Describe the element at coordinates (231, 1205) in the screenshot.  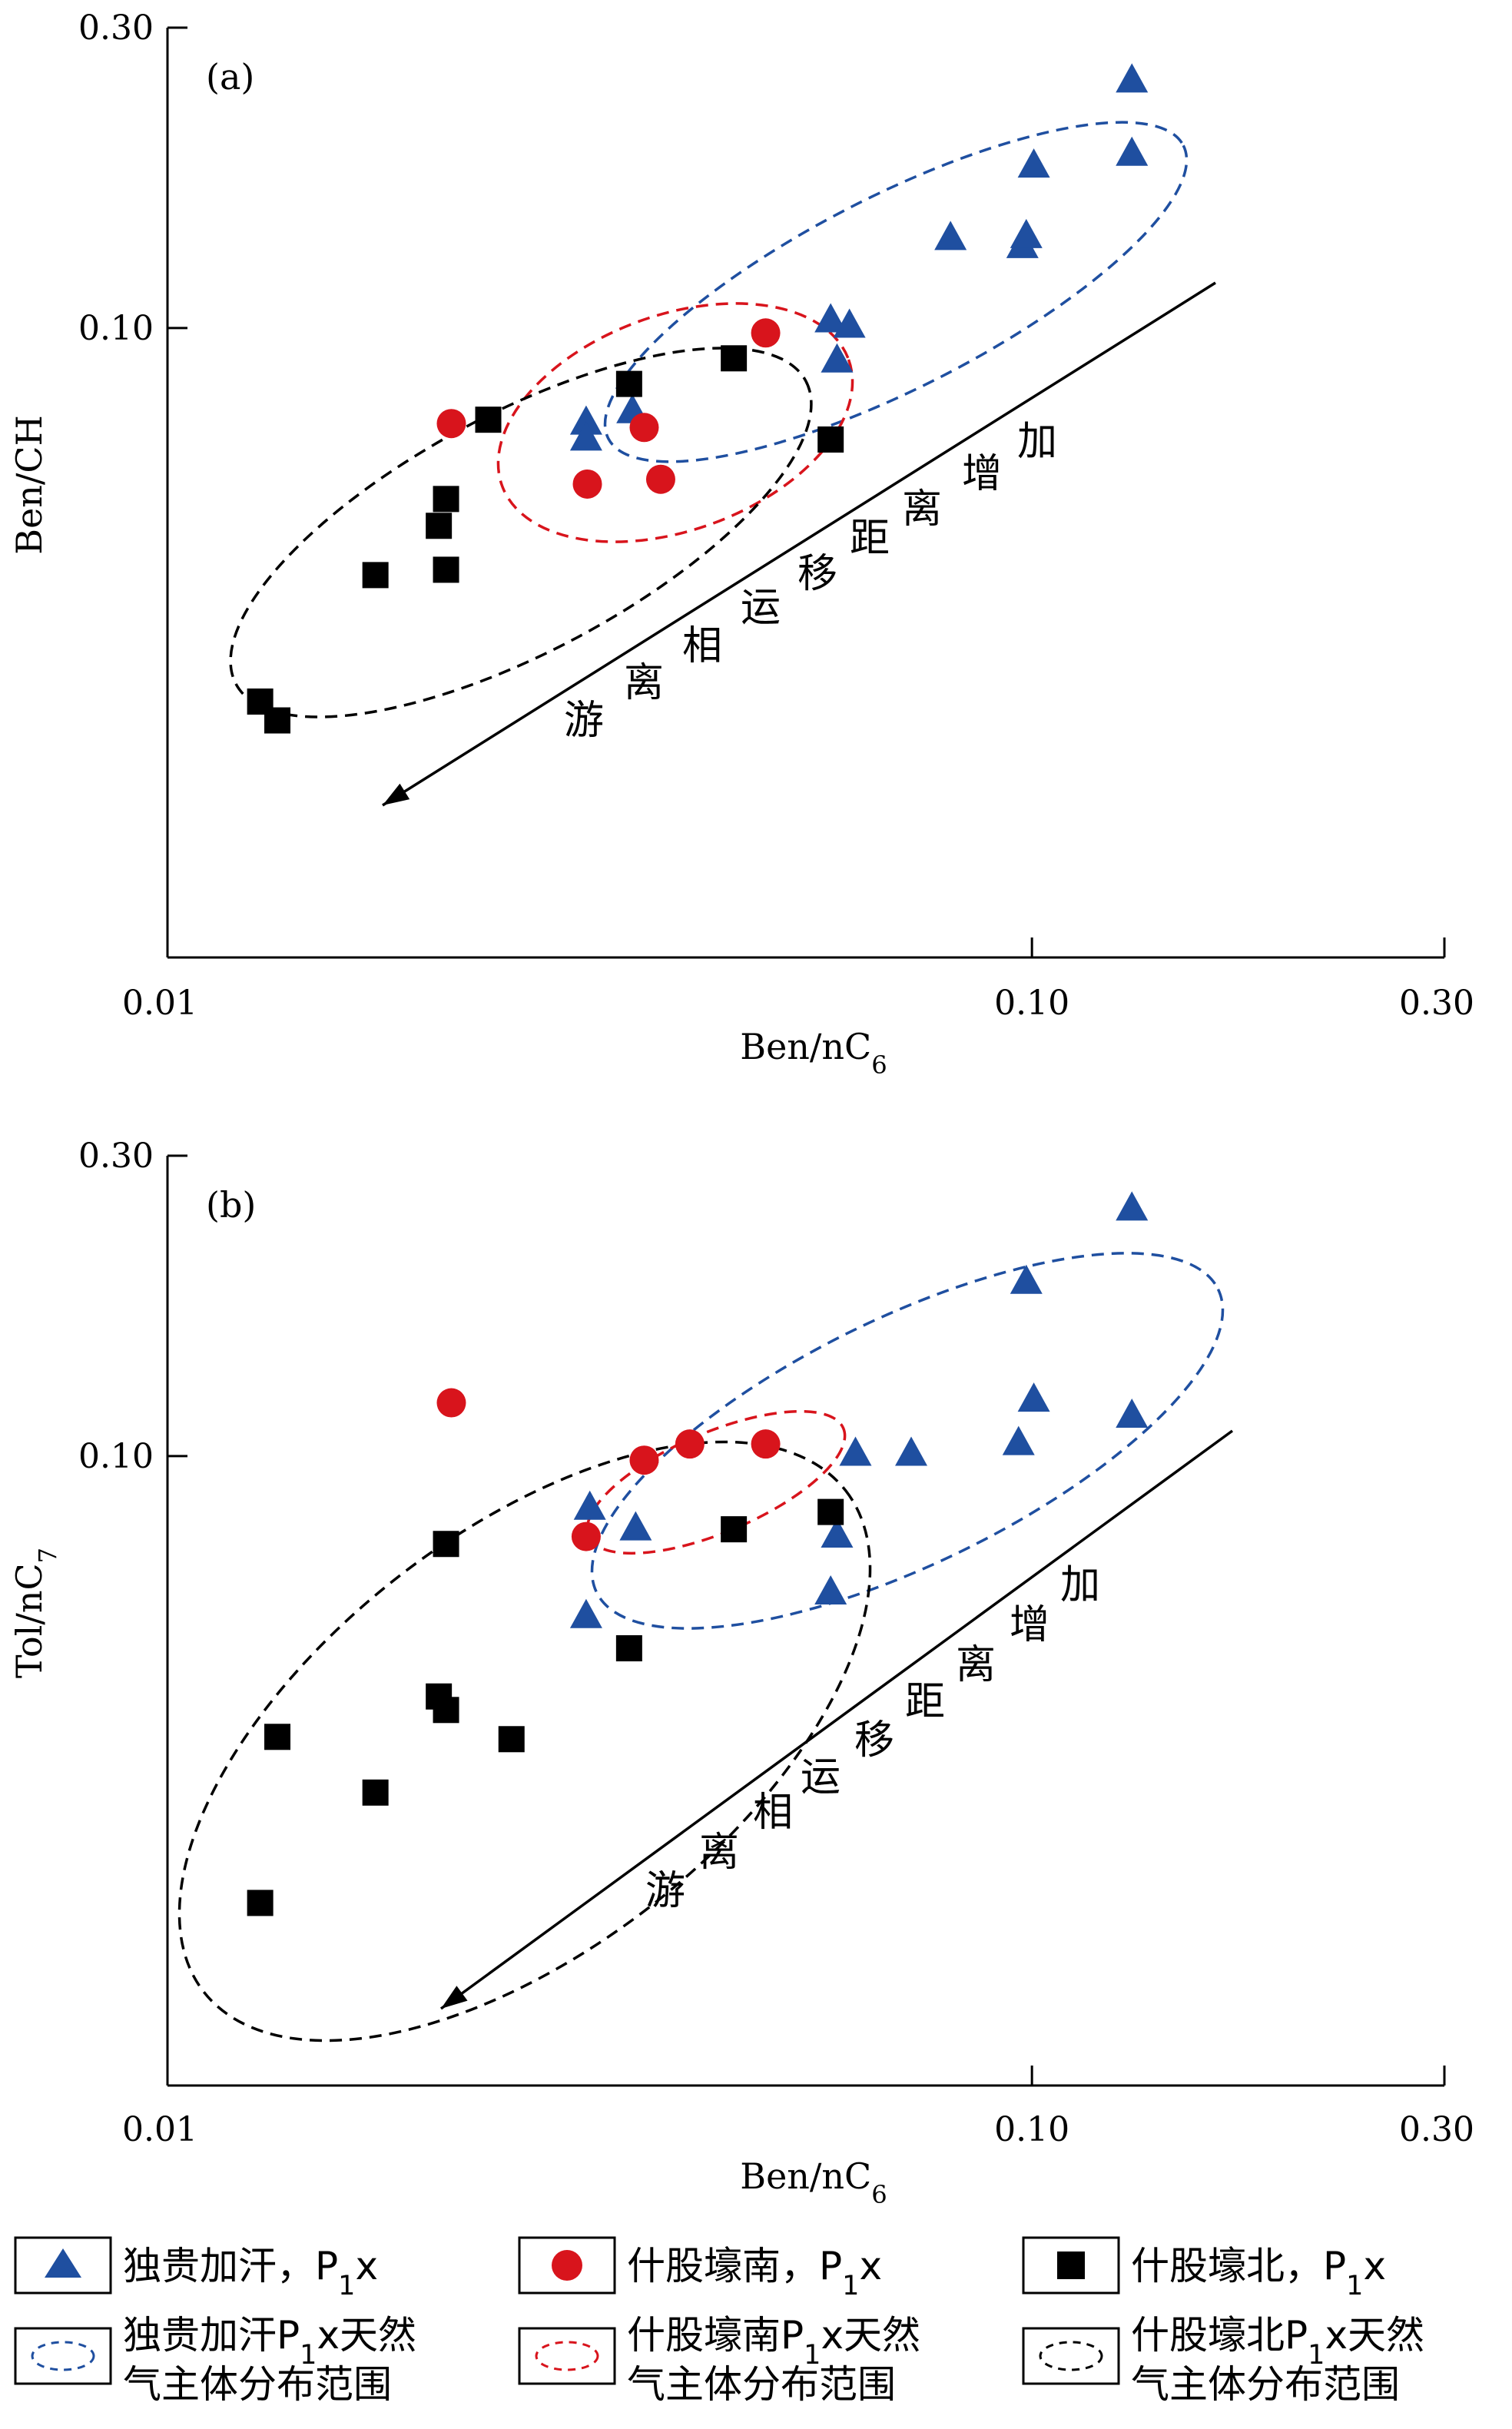
I see `panel-label: (b)` at that location.